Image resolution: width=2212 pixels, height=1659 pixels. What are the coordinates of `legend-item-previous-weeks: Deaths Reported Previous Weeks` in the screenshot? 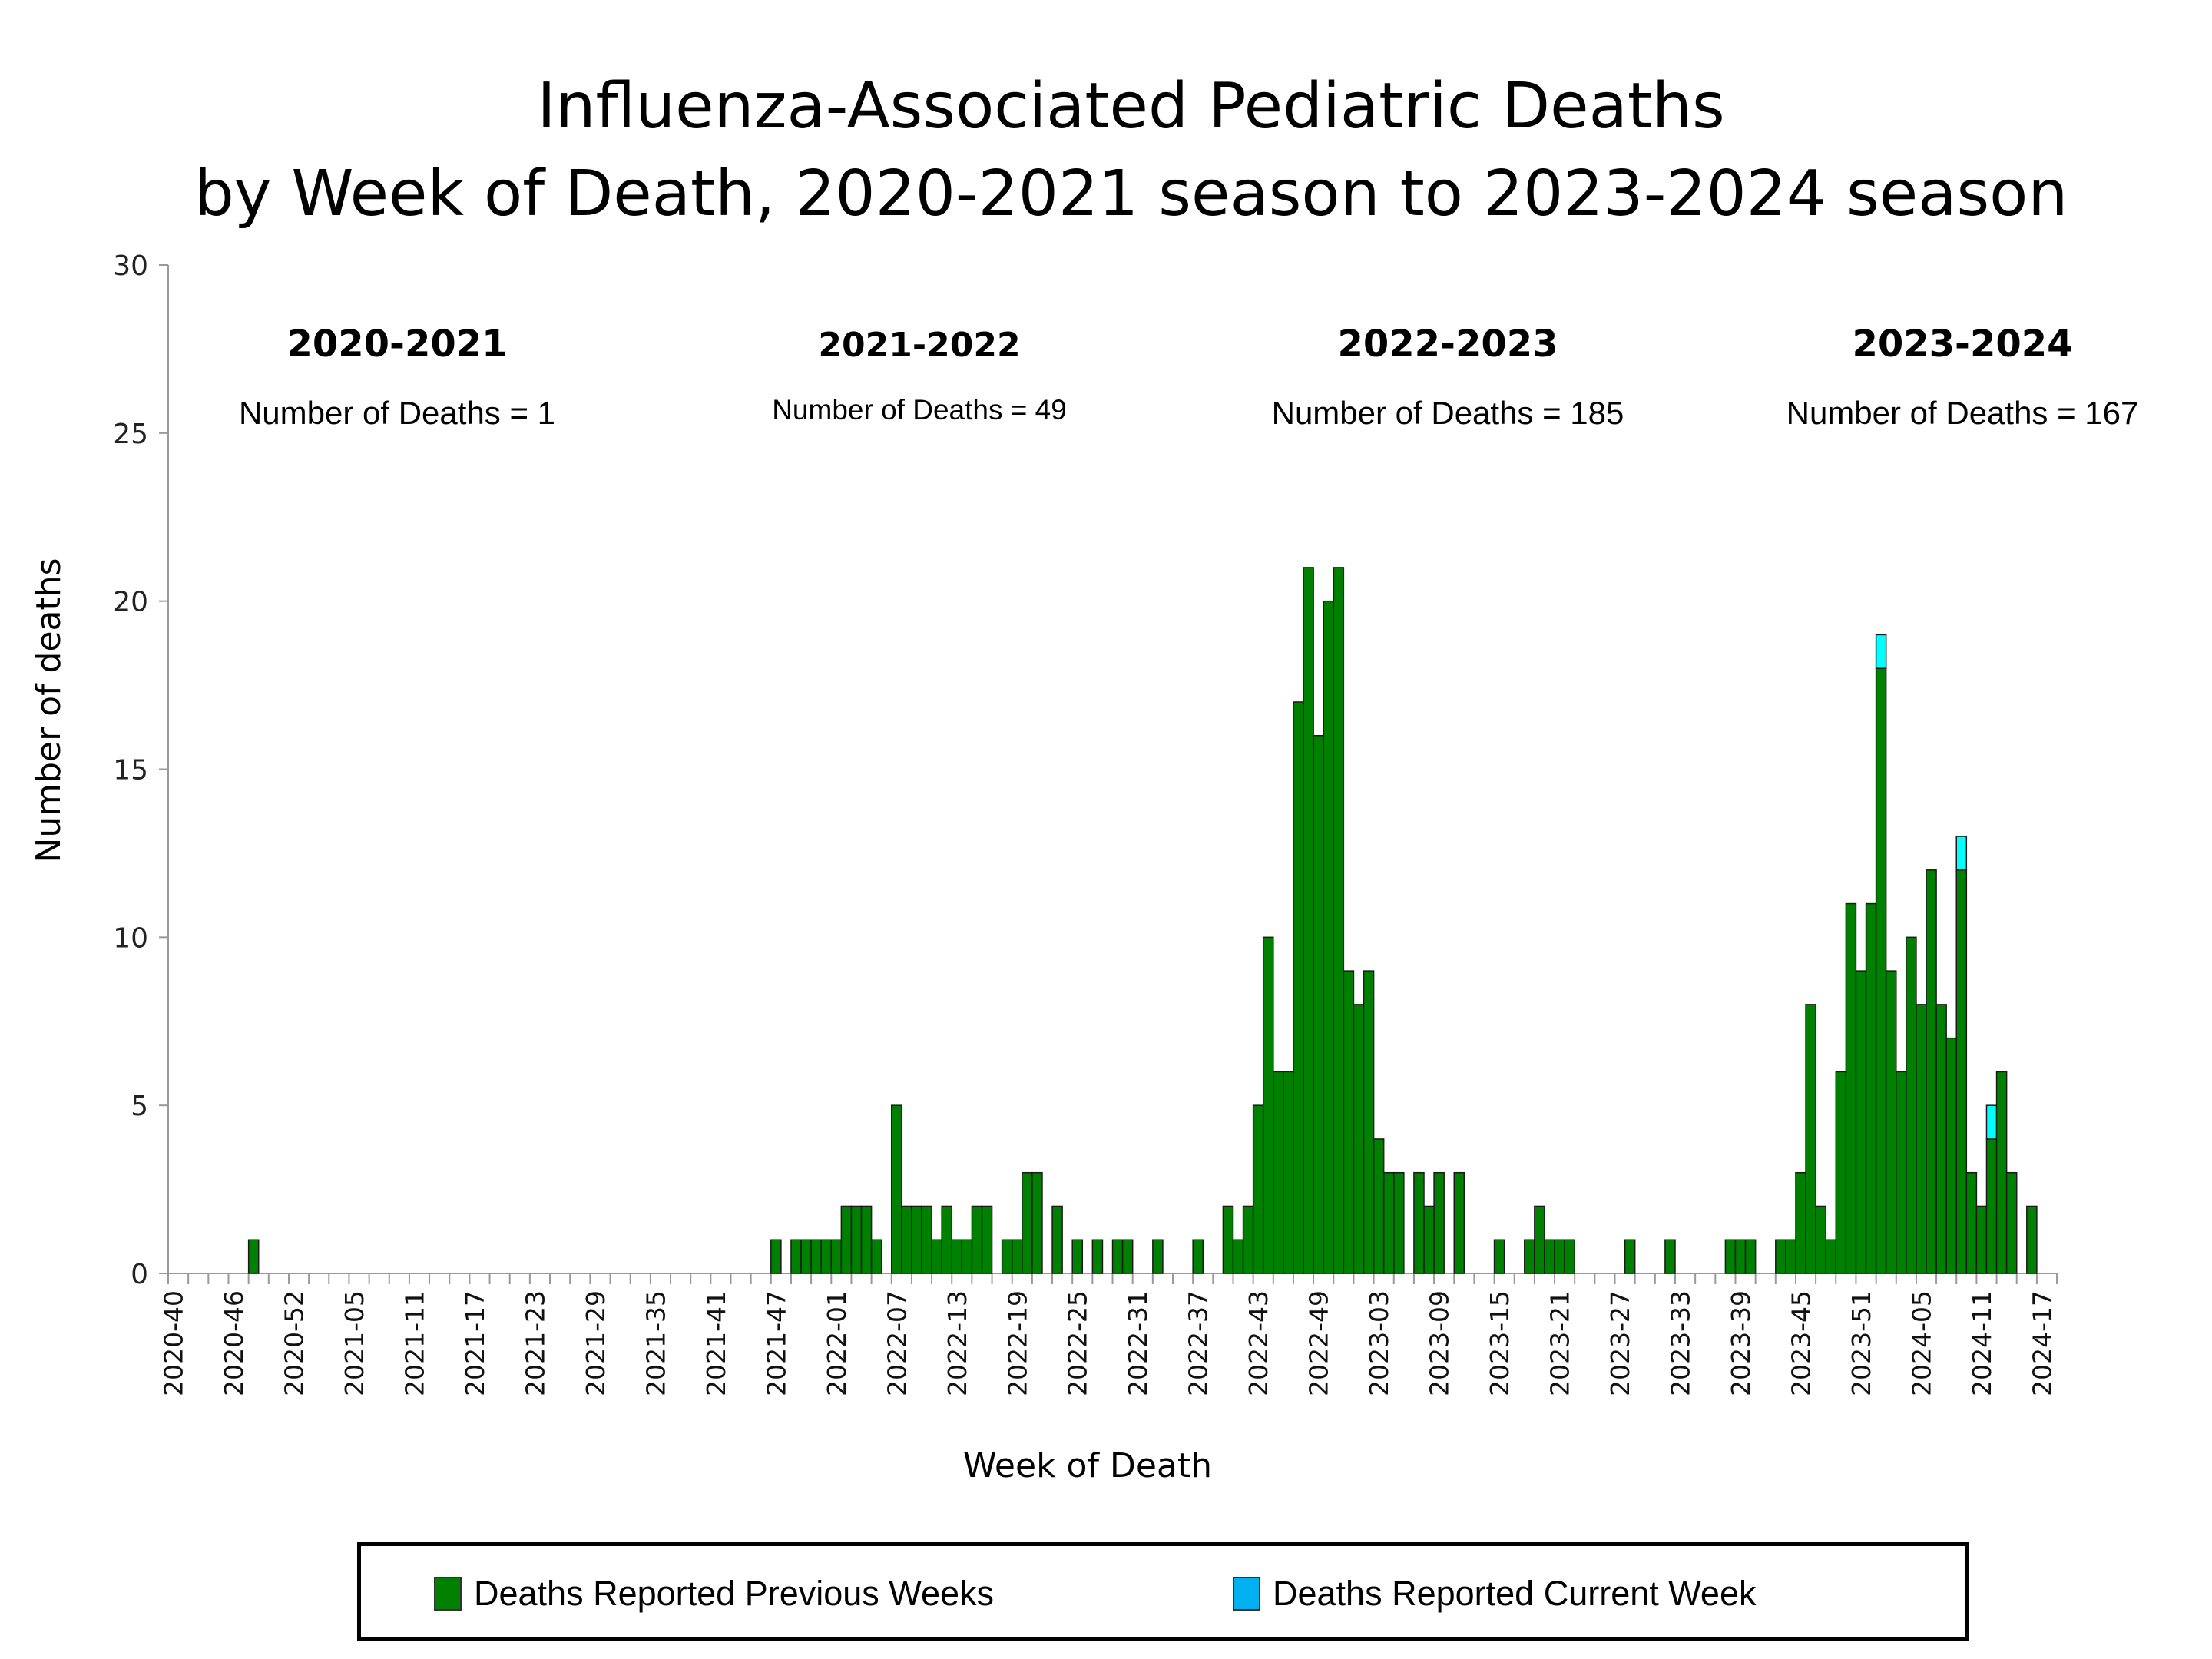 It's located at (714, 1594).